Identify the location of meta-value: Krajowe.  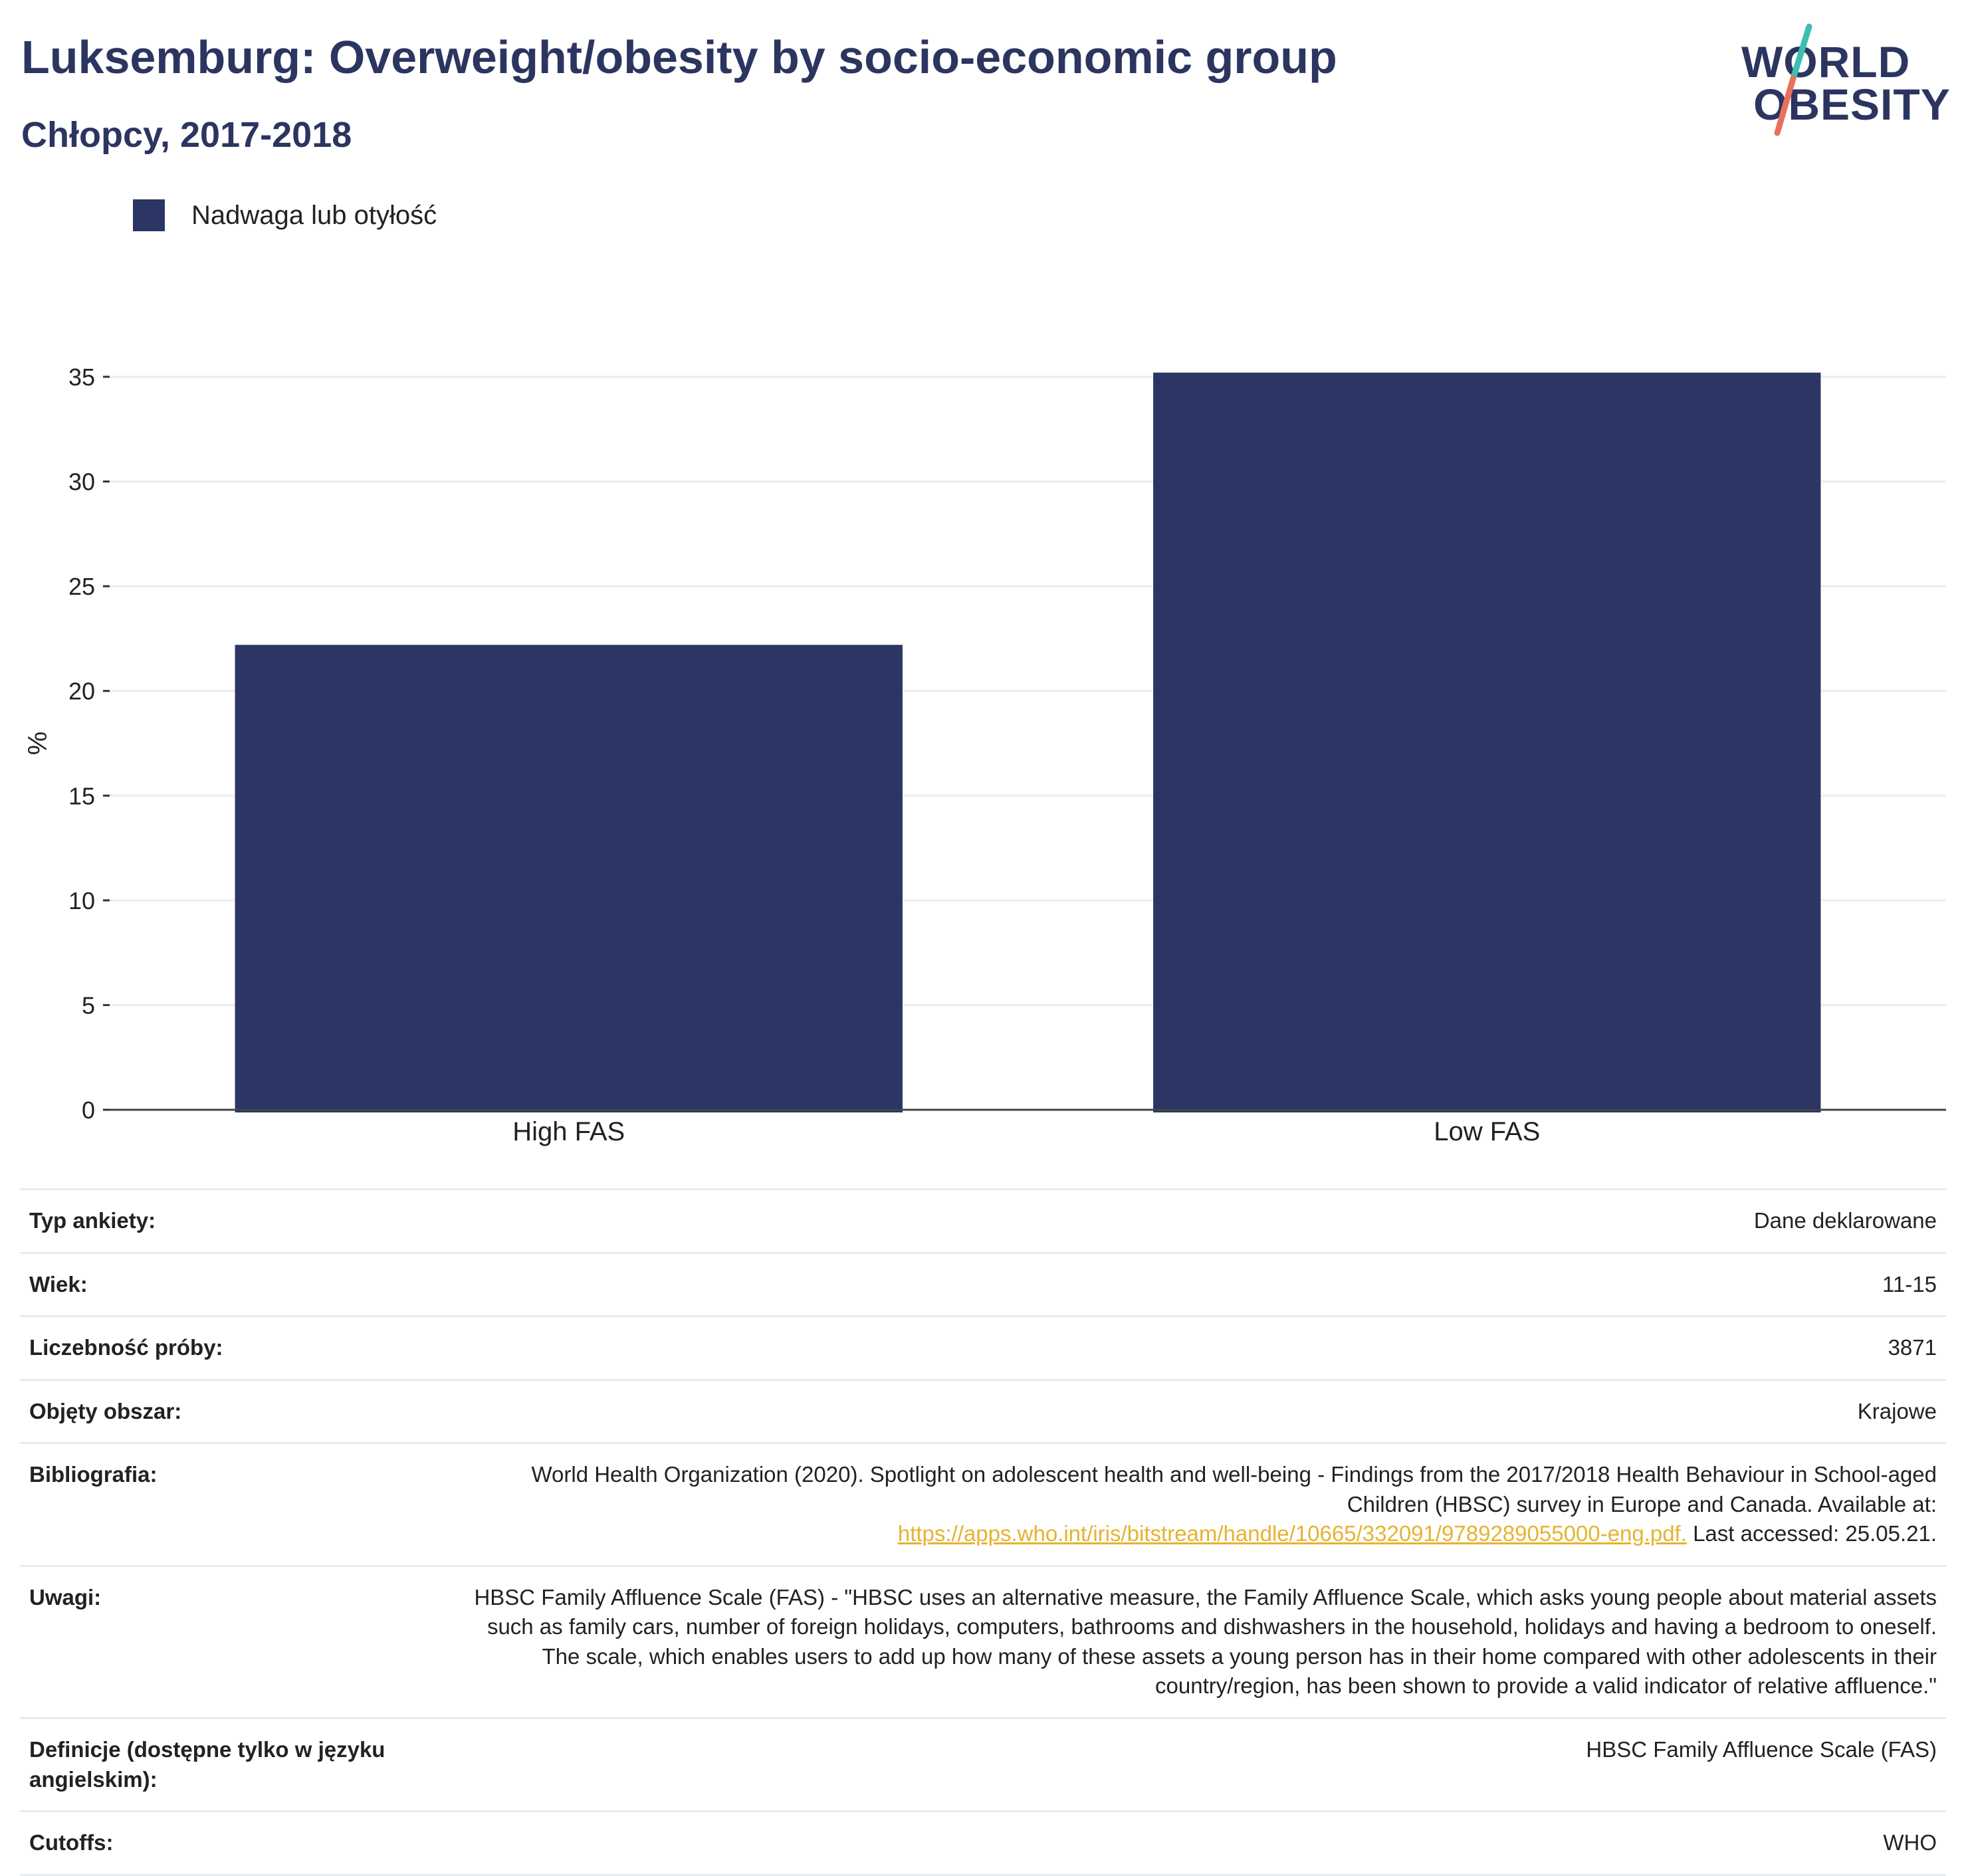
(1198, 1410).